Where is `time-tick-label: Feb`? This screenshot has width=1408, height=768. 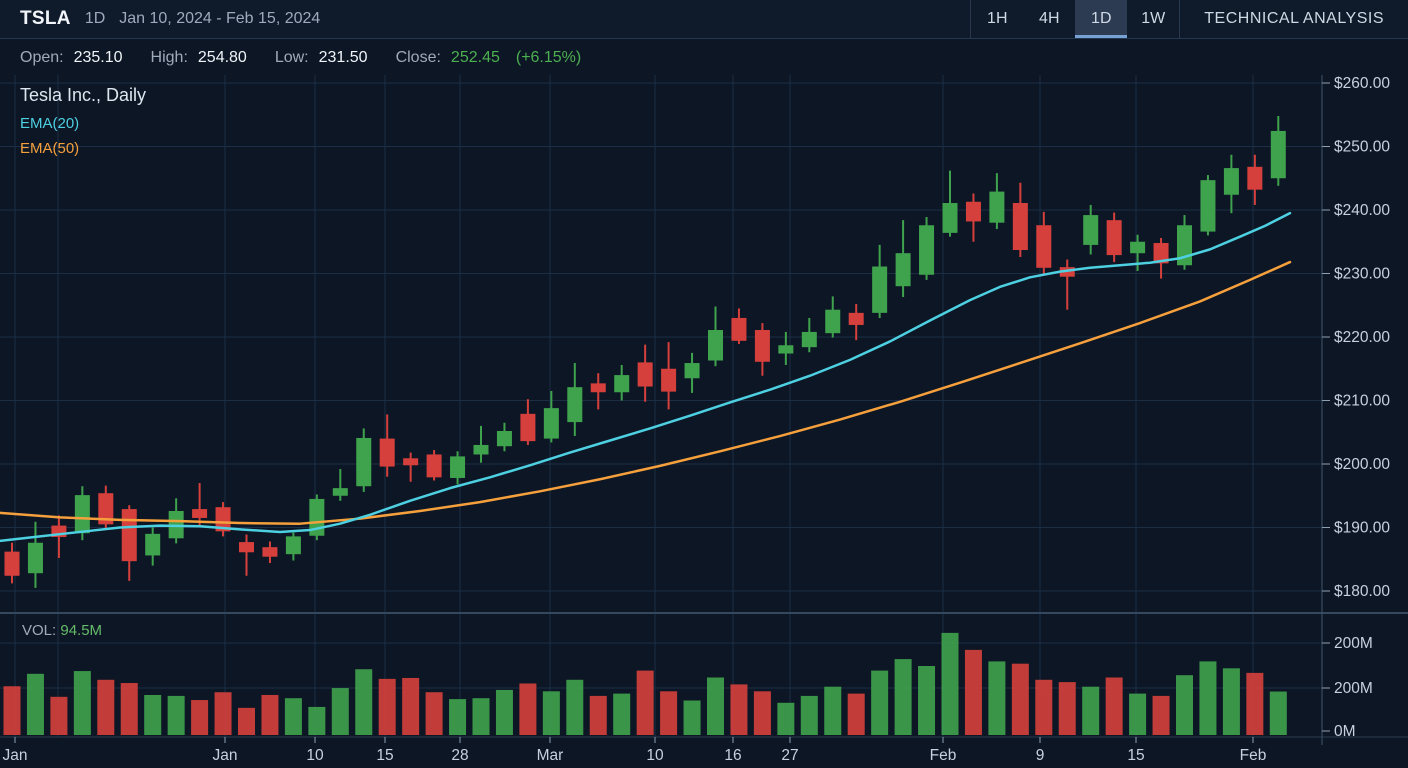 time-tick-label: Feb is located at coordinates (943, 755).